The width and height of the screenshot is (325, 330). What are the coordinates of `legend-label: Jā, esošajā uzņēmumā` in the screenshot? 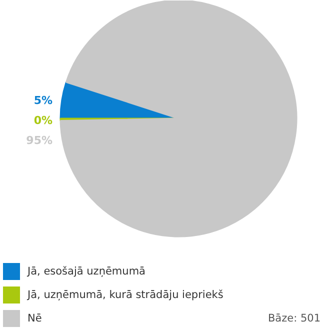 It's located at (86, 272).